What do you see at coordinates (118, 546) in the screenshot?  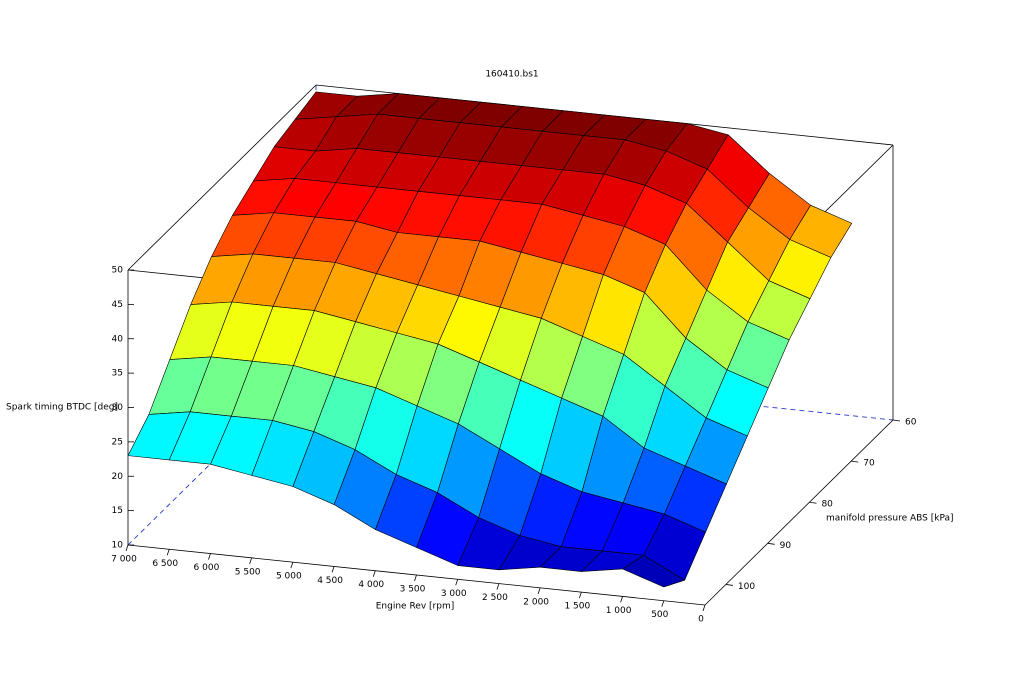 I see `z-tick-label: 10` at bounding box center [118, 546].